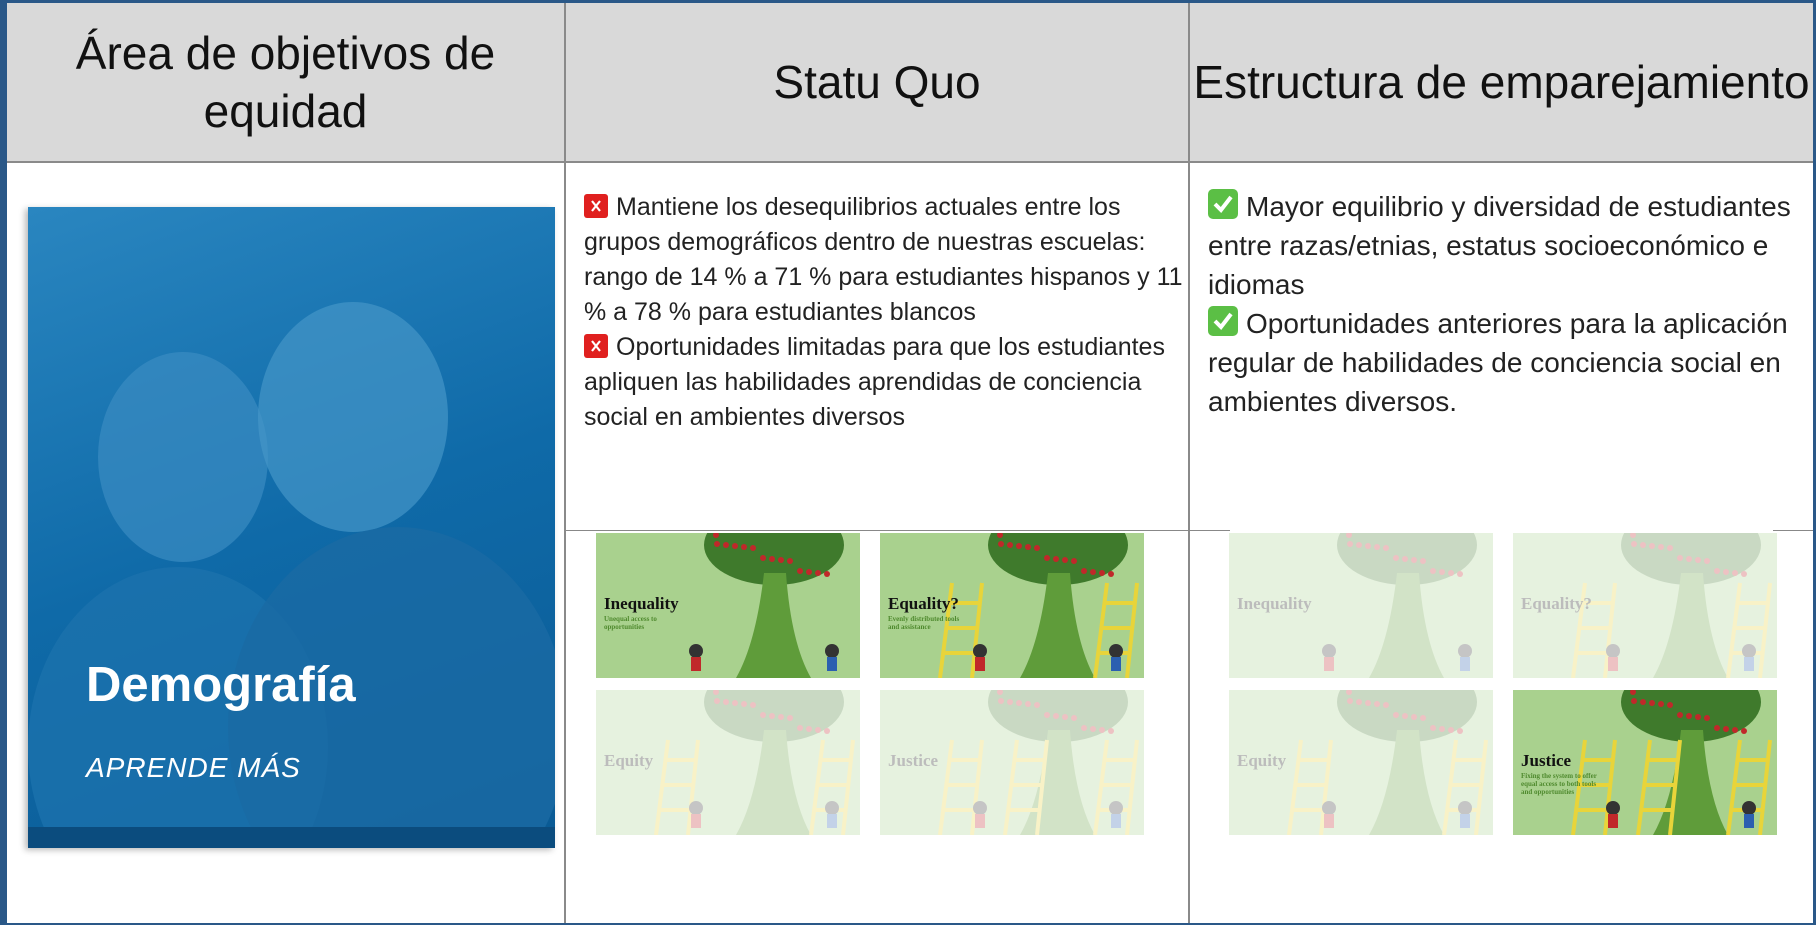 This screenshot has width=1816, height=925. I want to click on illustration-panel: Equality?, so click(1645, 605).